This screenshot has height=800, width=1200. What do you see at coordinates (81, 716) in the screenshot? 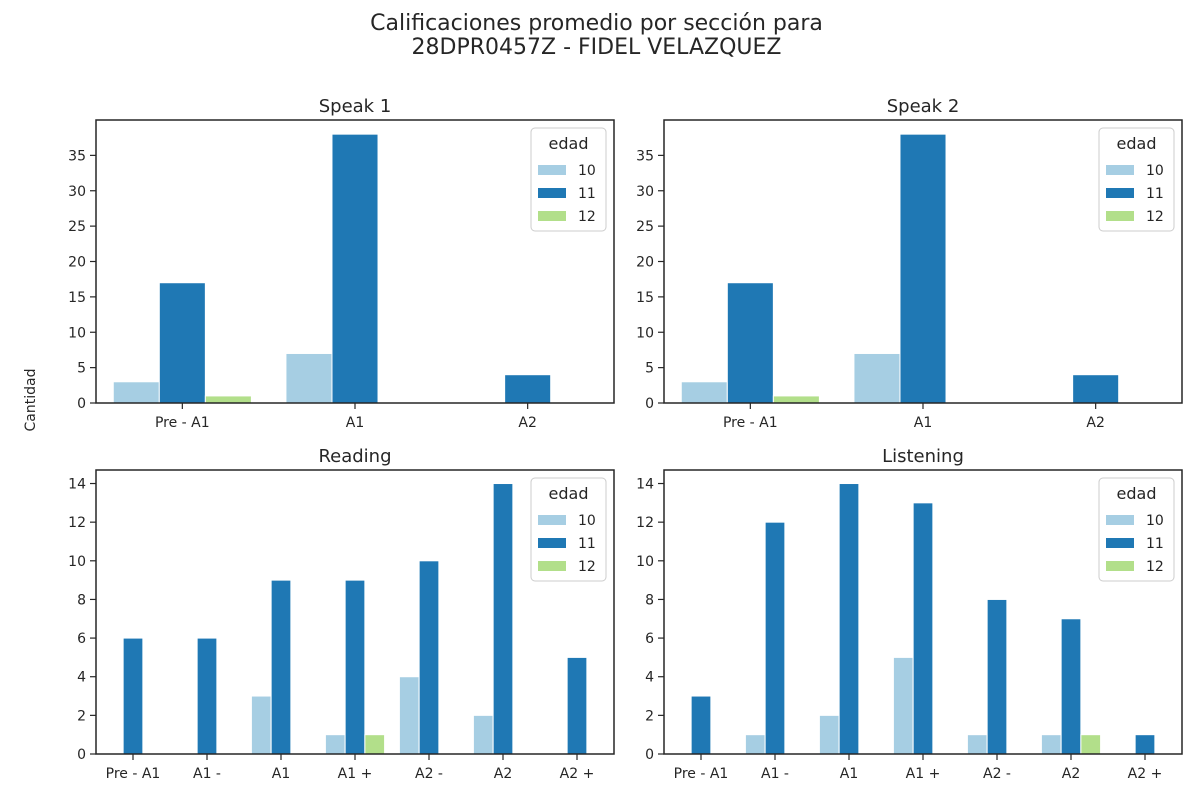
I see `panel-3-ytick-label: 2` at bounding box center [81, 716].